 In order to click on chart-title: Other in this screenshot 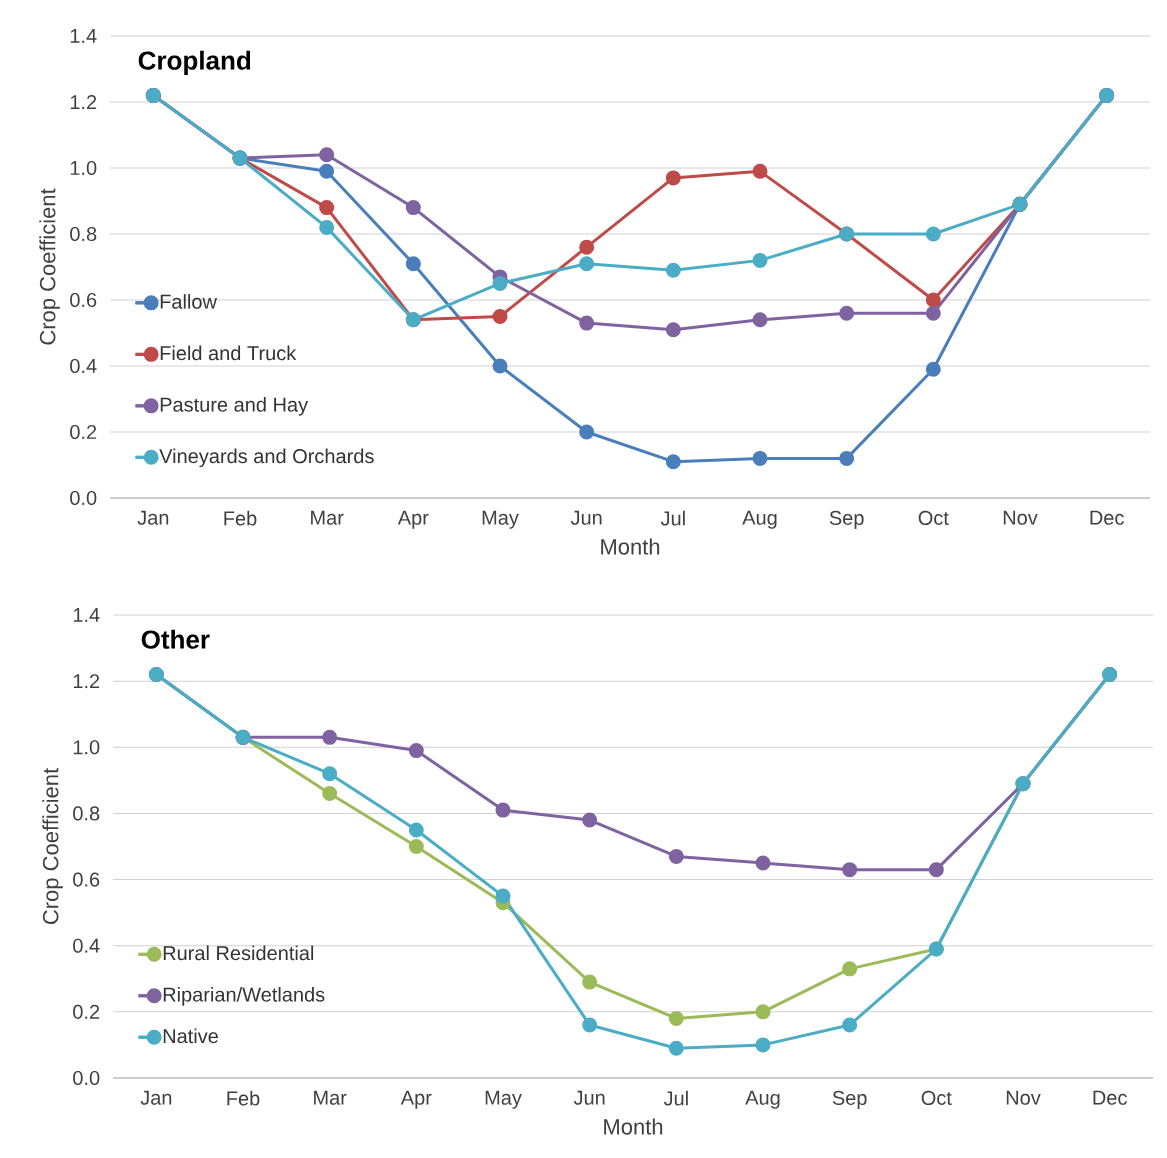, I will do `click(175, 639)`.